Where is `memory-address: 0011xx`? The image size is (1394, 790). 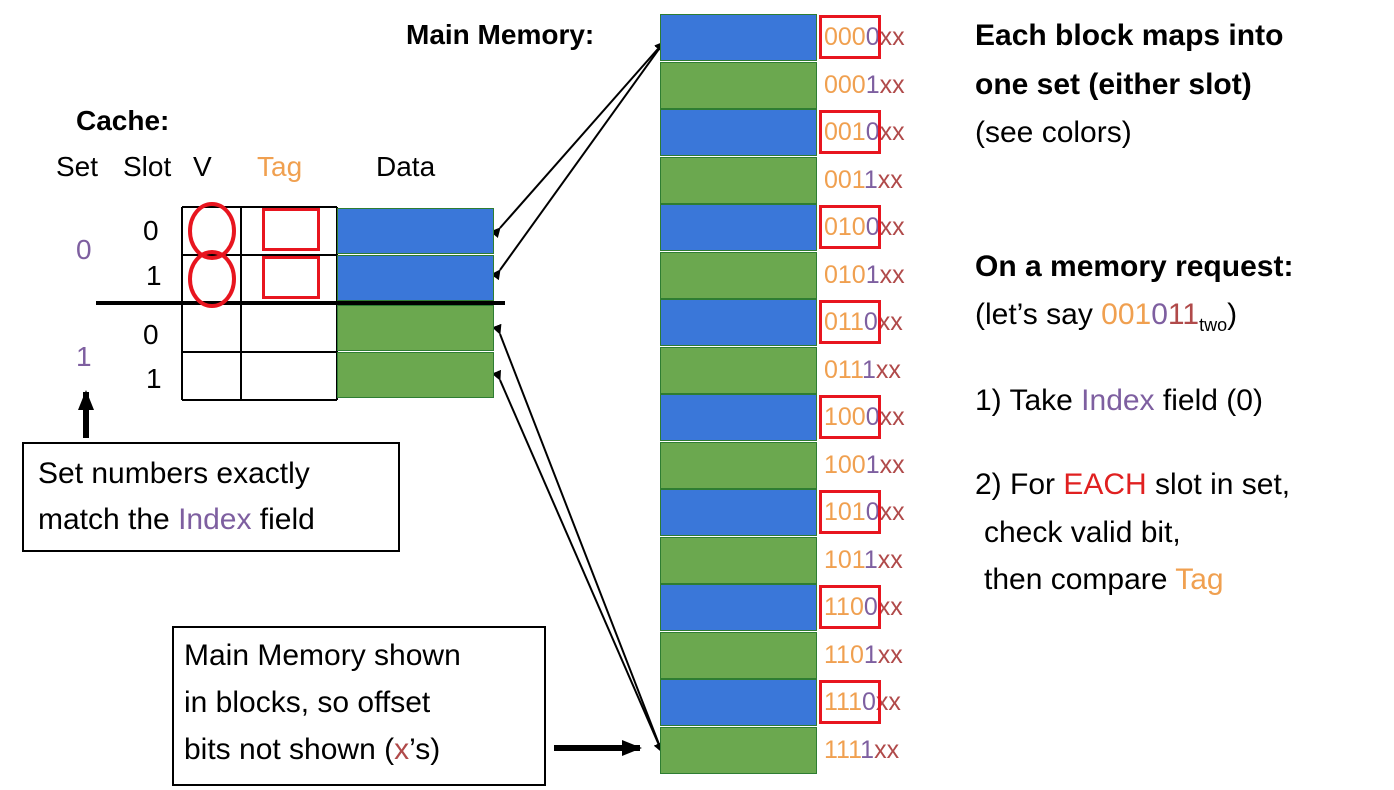
memory-address: 0011xx is located at coordinates (863, 180).